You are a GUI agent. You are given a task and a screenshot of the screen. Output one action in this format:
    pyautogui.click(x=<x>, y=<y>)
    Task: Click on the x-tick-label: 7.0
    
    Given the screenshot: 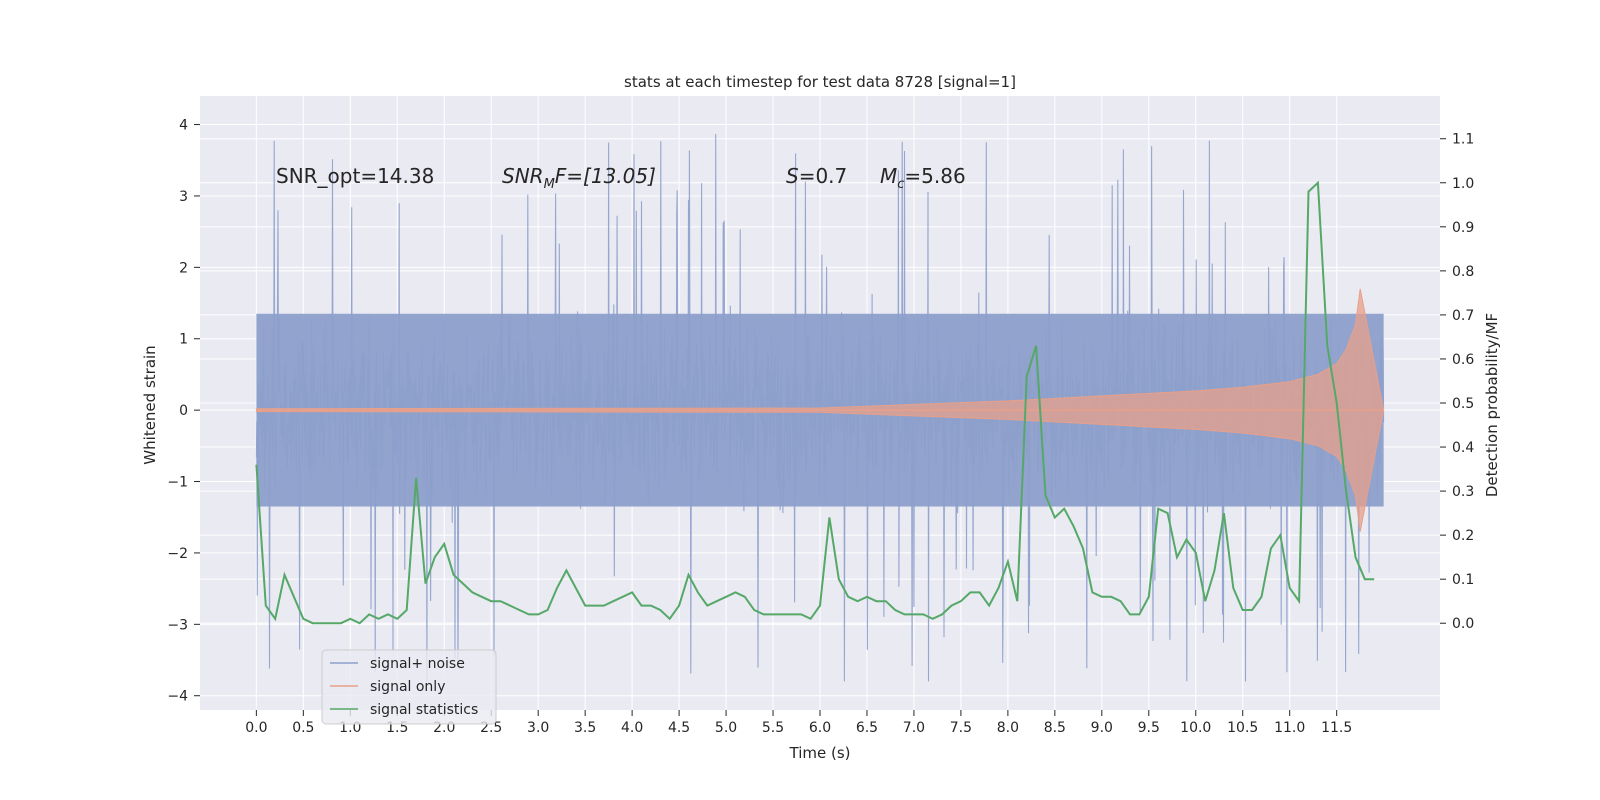 What is the action you would take?
    pyautogui.click(x=914, y=728)
    